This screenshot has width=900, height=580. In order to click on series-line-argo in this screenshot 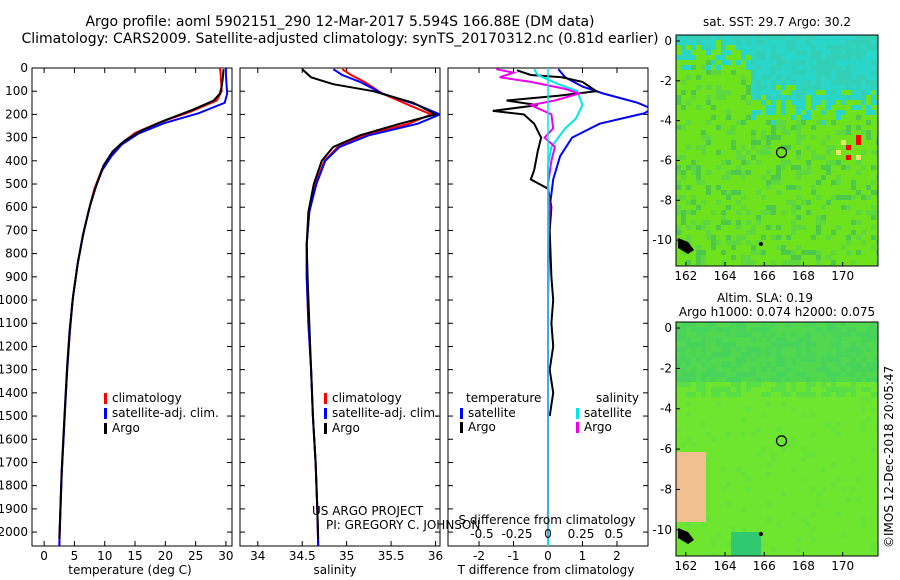, I will do `click(370, 304)`.